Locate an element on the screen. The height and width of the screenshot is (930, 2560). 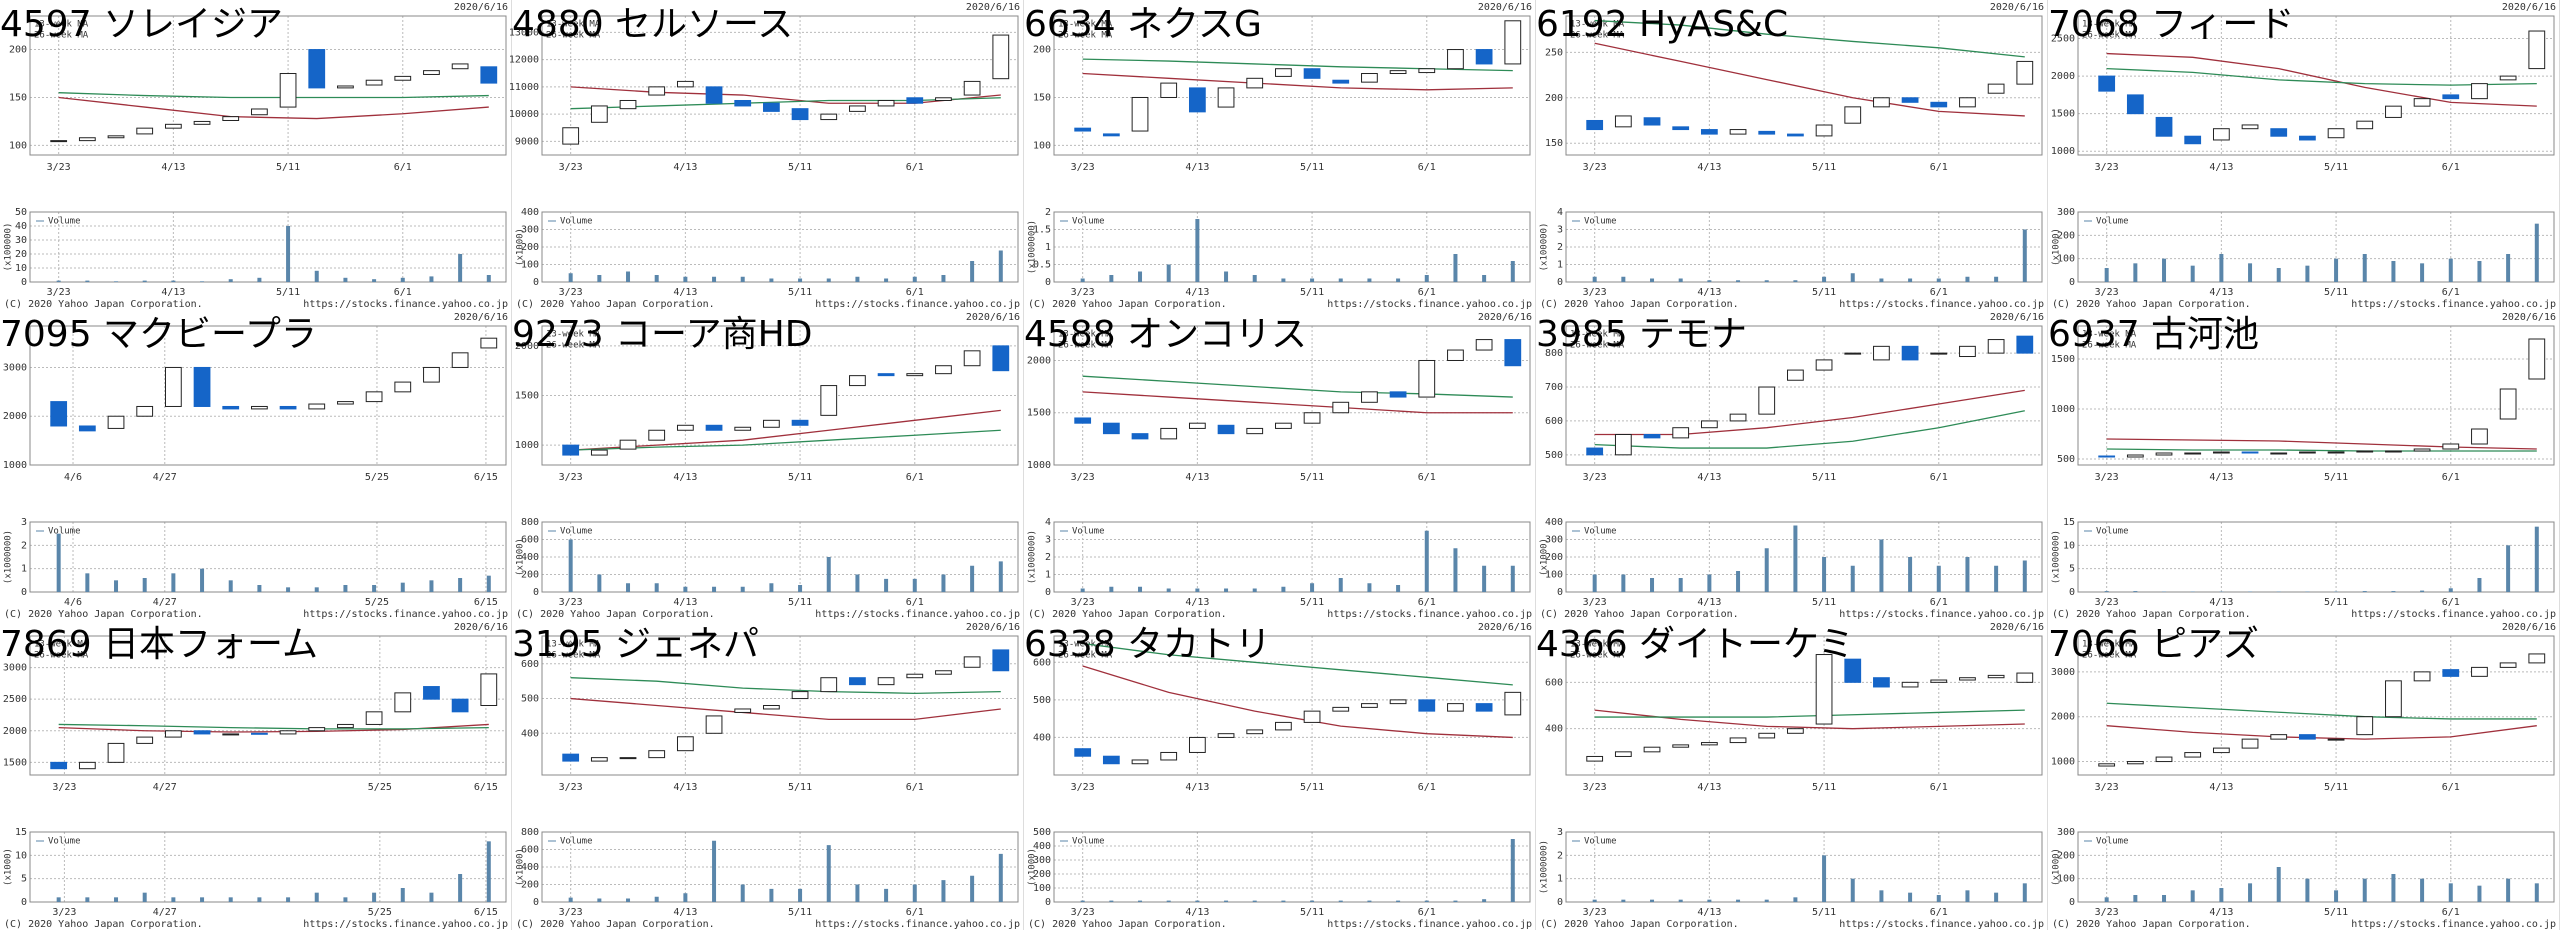
ma-legend: 13-week MA is located at coordinates (1085, 335).